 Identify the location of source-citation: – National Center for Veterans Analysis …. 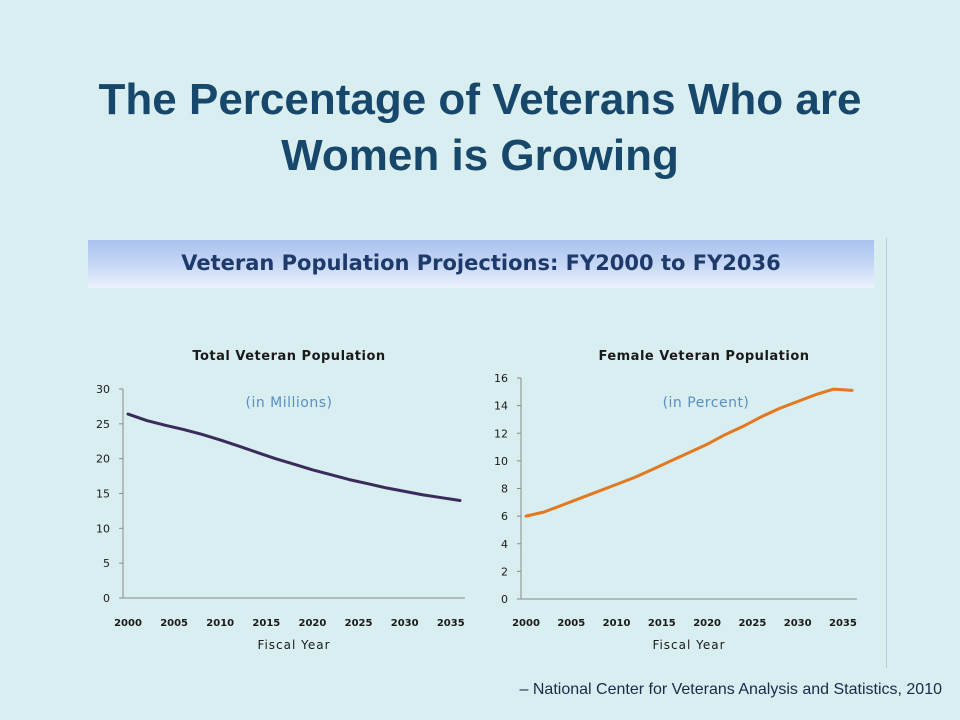
(730, 689).